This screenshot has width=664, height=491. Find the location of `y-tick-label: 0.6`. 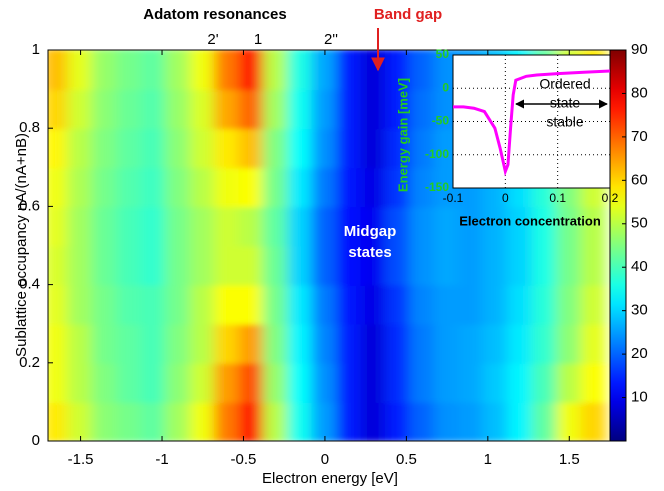

y-tick-label: 0.6 is located at coordinates (29, 205).